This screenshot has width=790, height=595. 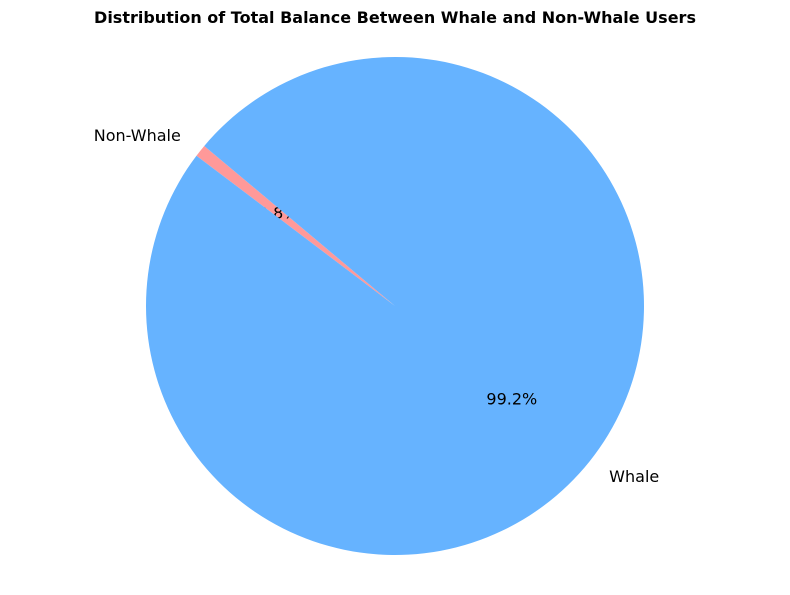 I want to click on pie-slice-non-whale, so click(x=295, y=225).